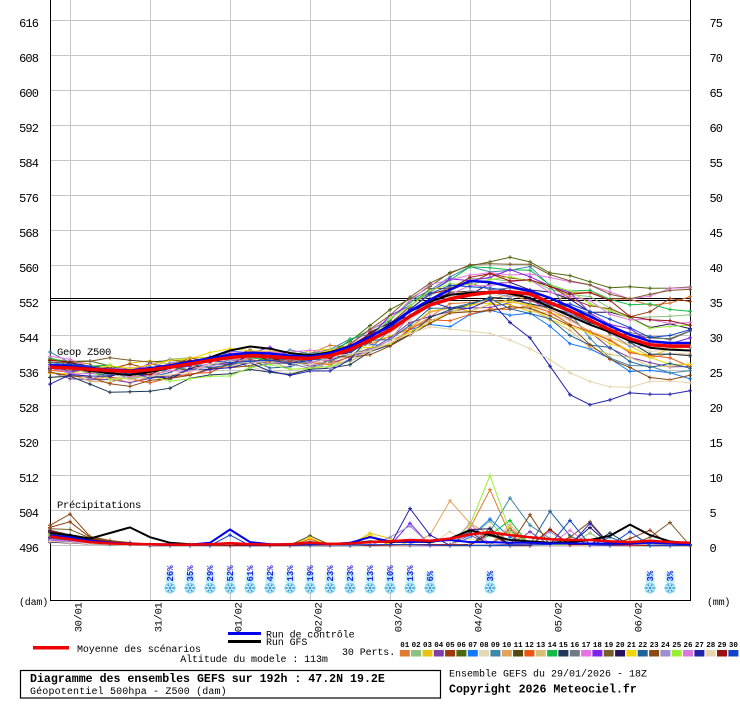  I want to click on svg-text: 35, so click(716, 304).